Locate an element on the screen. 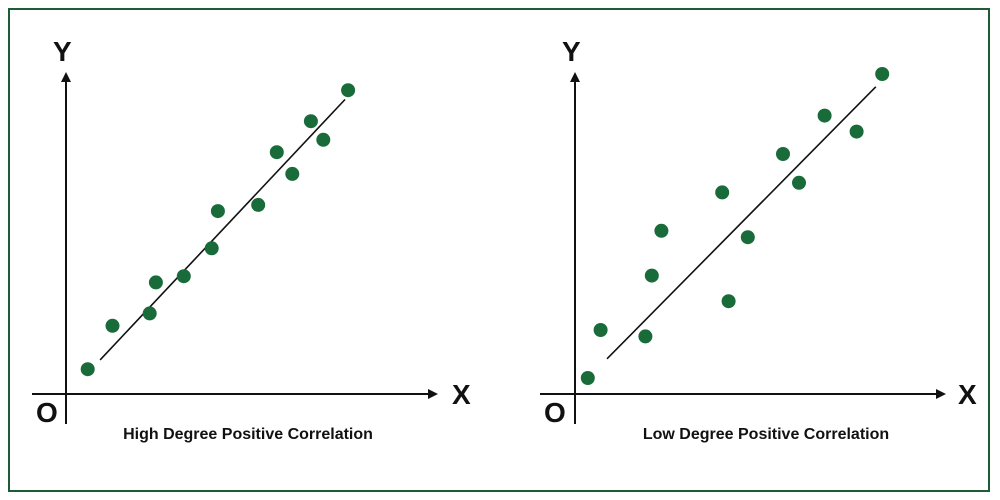  chart-title: Low Degree Positive Correlation is located at coordinates (766, 434).